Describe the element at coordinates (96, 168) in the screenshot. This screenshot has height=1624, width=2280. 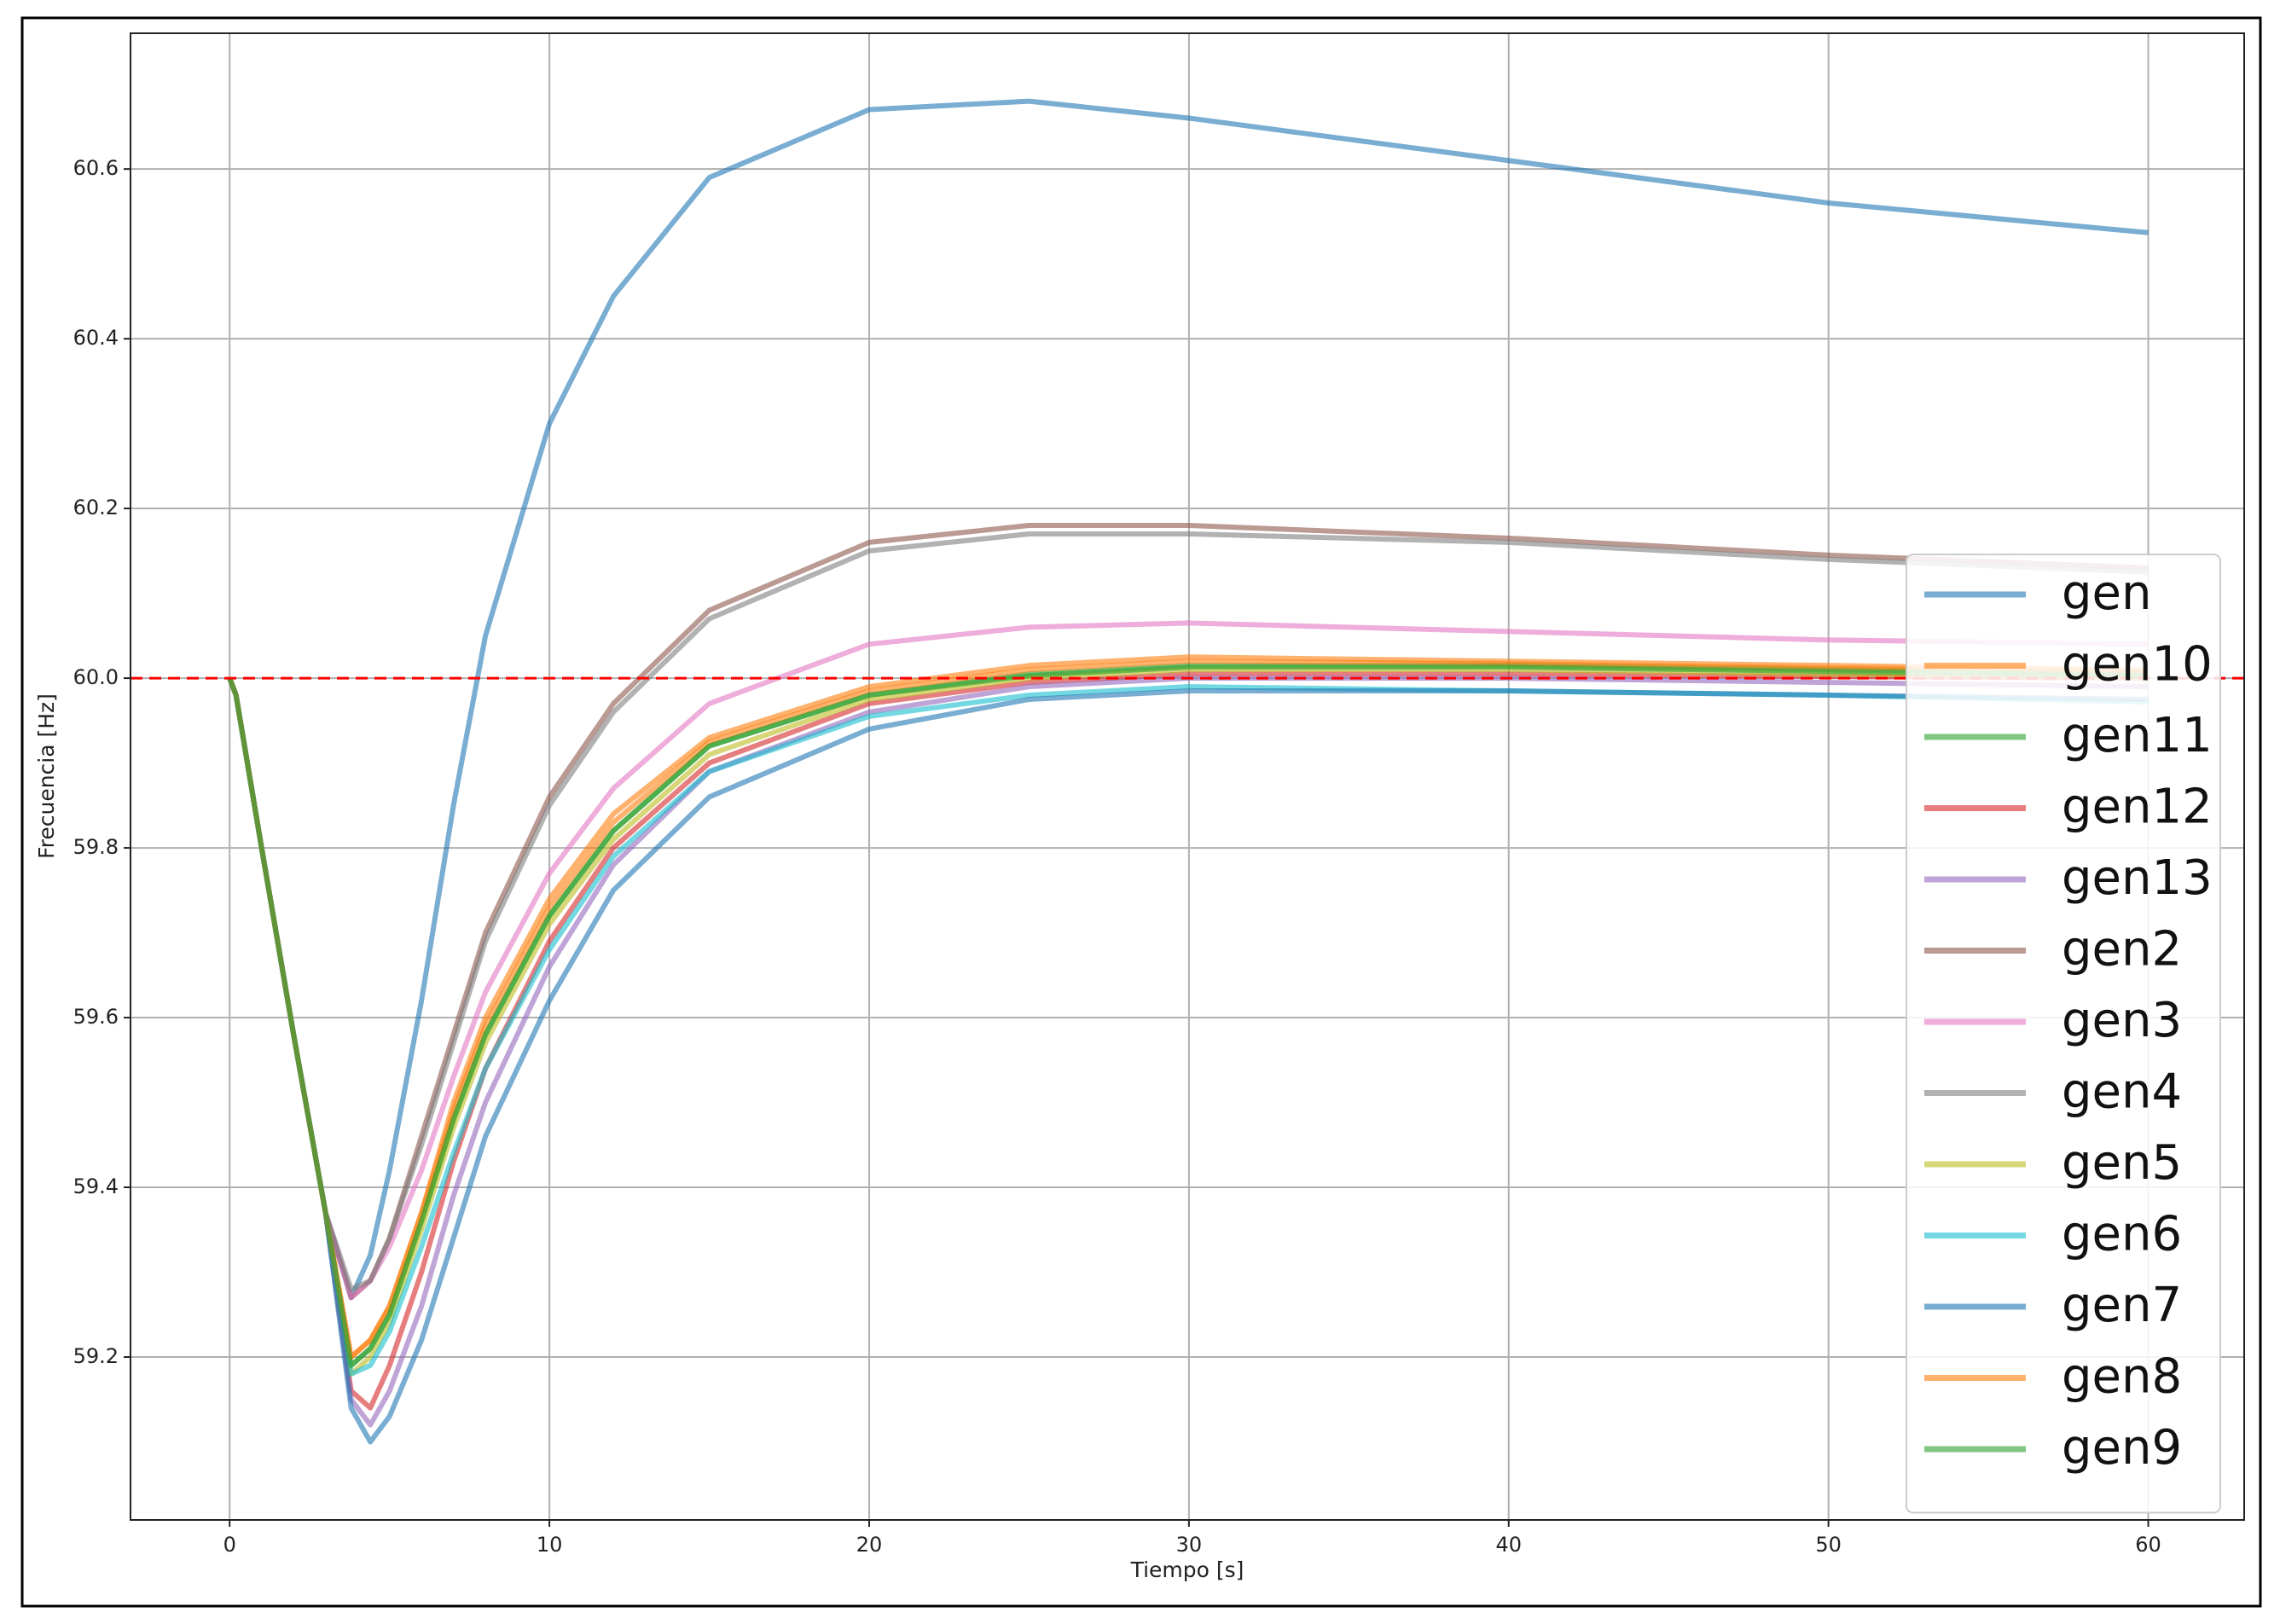
I see `y-tick-label: 60.6` at that location.